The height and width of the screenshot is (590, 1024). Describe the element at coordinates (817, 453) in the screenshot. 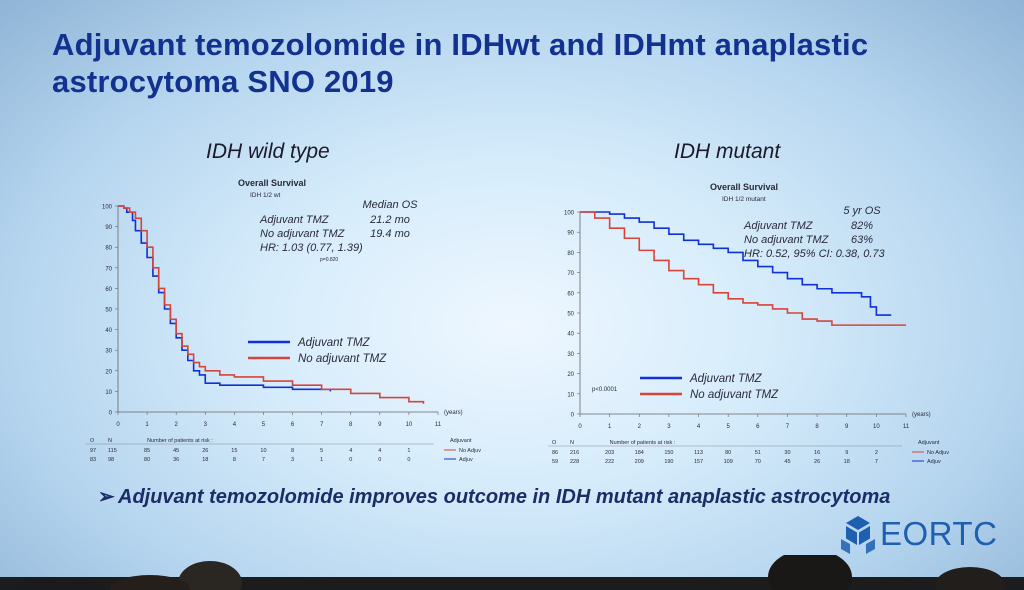

I see `risk-count: 16` at that location.